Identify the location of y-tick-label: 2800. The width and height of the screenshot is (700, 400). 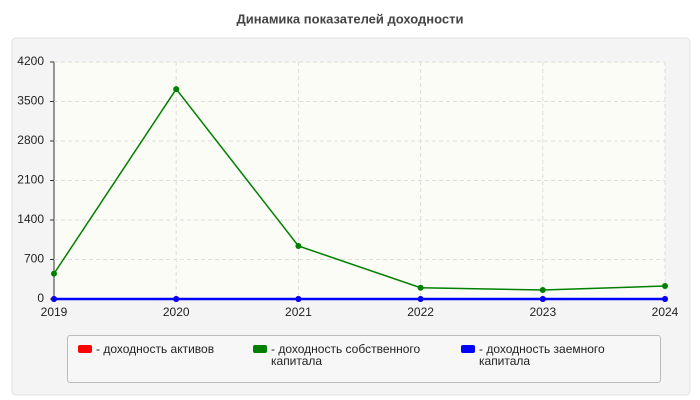
(30, 140).